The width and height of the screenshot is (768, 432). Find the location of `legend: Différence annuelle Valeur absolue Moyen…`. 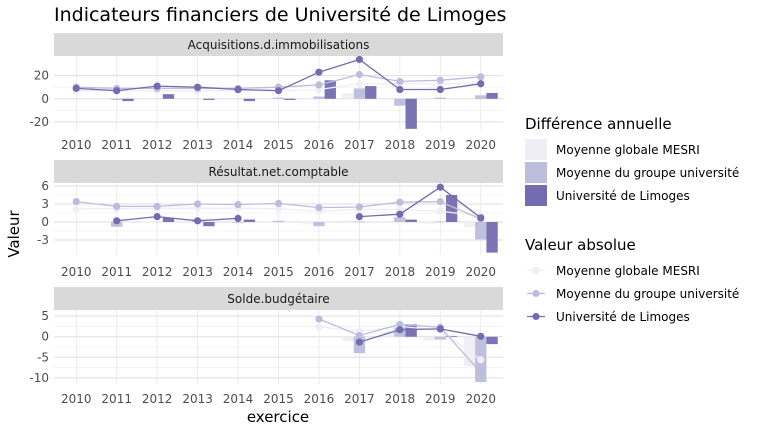

legend: Différence annuelle Valeur absolue Moyen… is located at coordinates (632, 221).